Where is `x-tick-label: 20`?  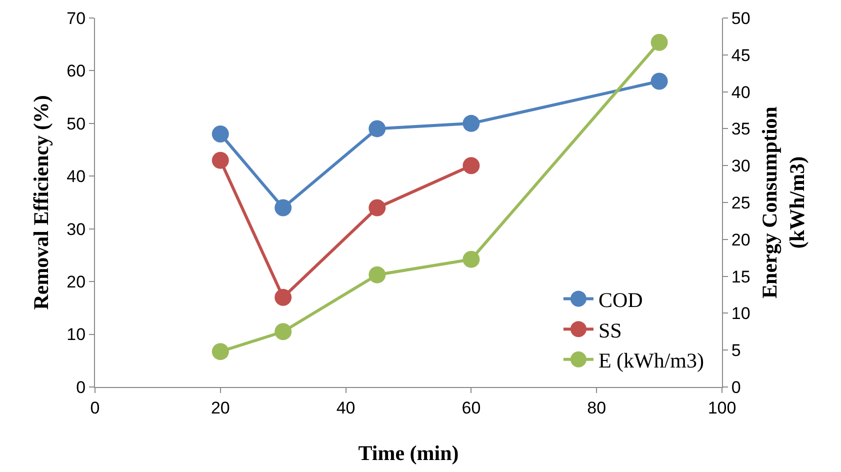 x-tick-label: 20 is located at coordinates (220, 408).